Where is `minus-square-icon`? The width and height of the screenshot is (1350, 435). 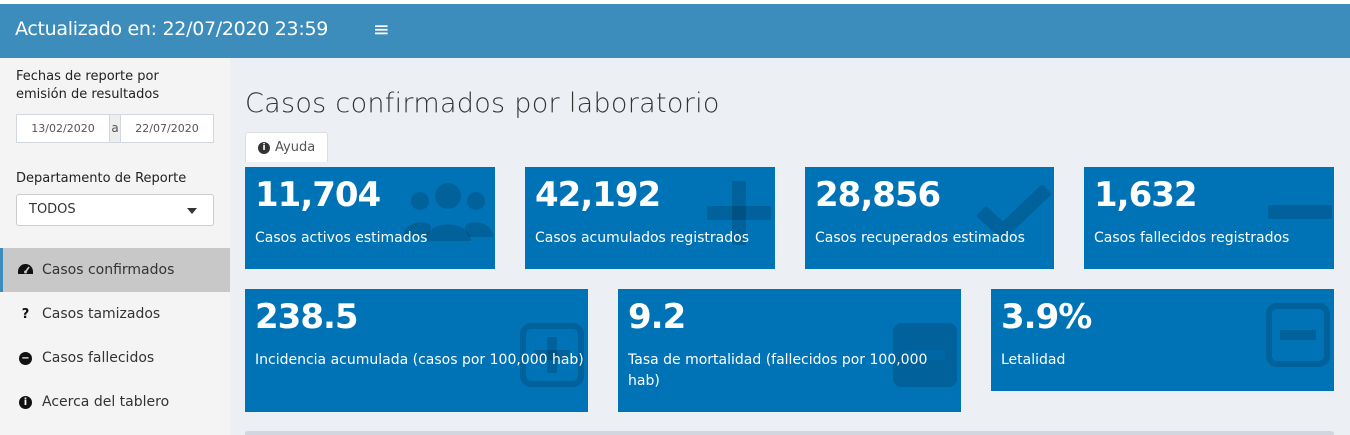 minus-square-icon is located at coordinates (925, 355).